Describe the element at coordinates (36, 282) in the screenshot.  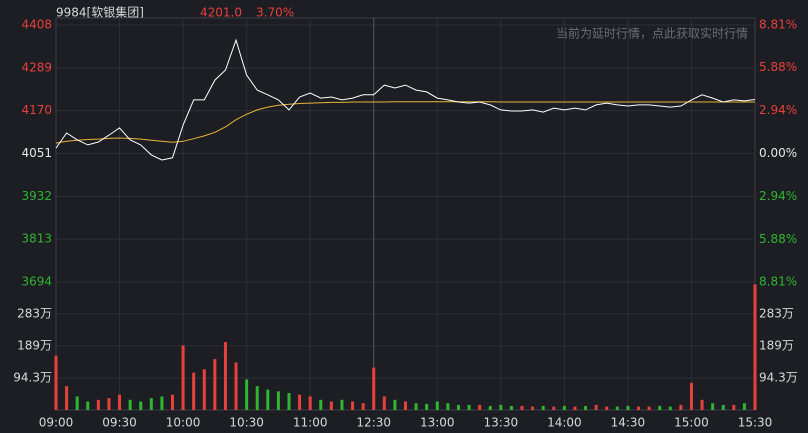
I see `y-tick-label: 3694` at that location.